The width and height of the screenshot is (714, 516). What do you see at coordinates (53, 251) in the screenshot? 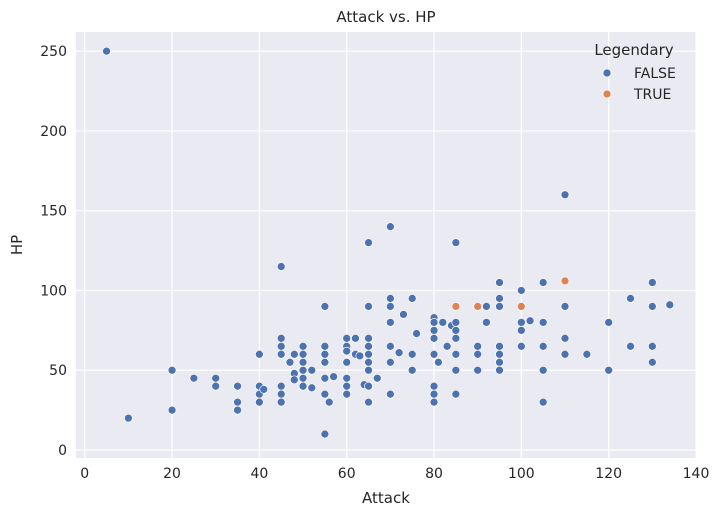
I see `y-tick-labels: 0 50 100 150 200 250` at bounding box center [53, 251].